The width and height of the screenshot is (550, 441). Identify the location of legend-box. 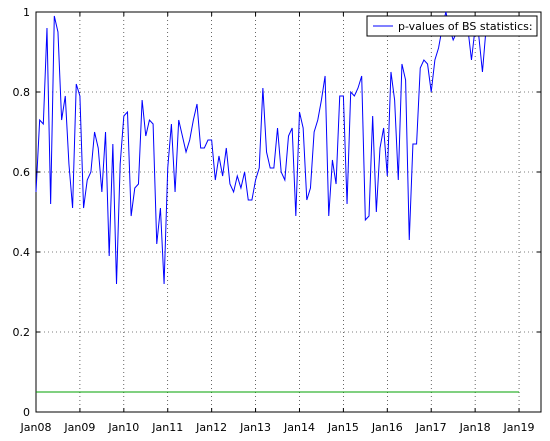
(452, 26).